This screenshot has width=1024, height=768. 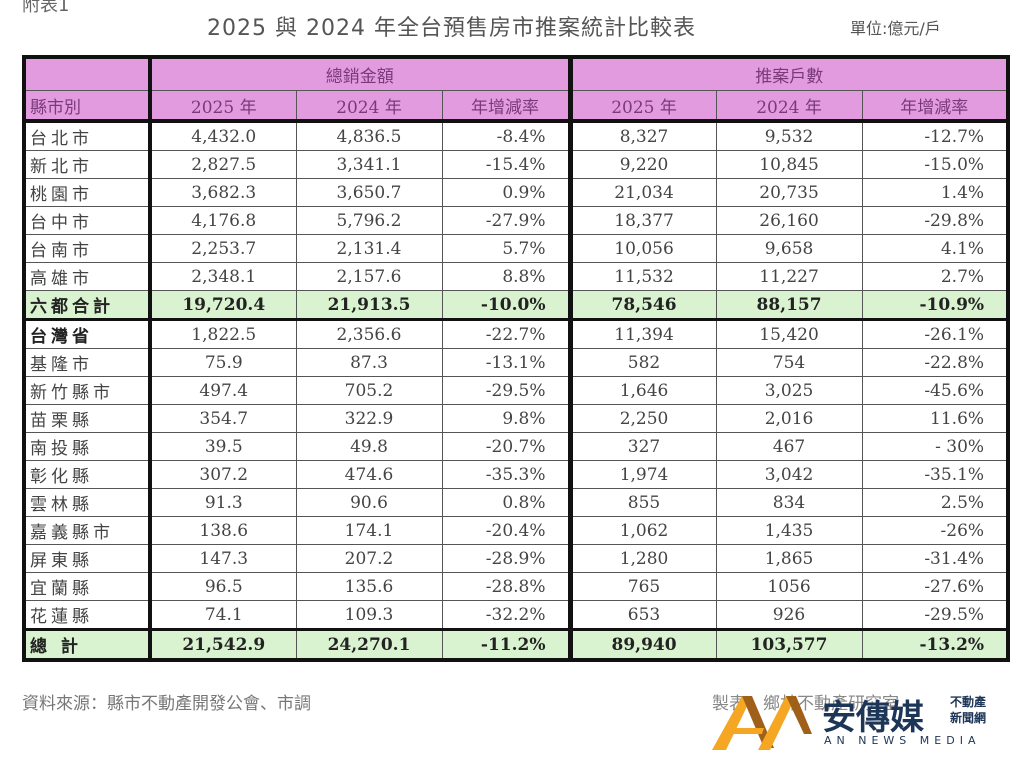 I want to click on table-row: 屏東縣 147.3 207.2 -28.9% 1,280 1,865 -31.4%, so click(x=516, y=558).